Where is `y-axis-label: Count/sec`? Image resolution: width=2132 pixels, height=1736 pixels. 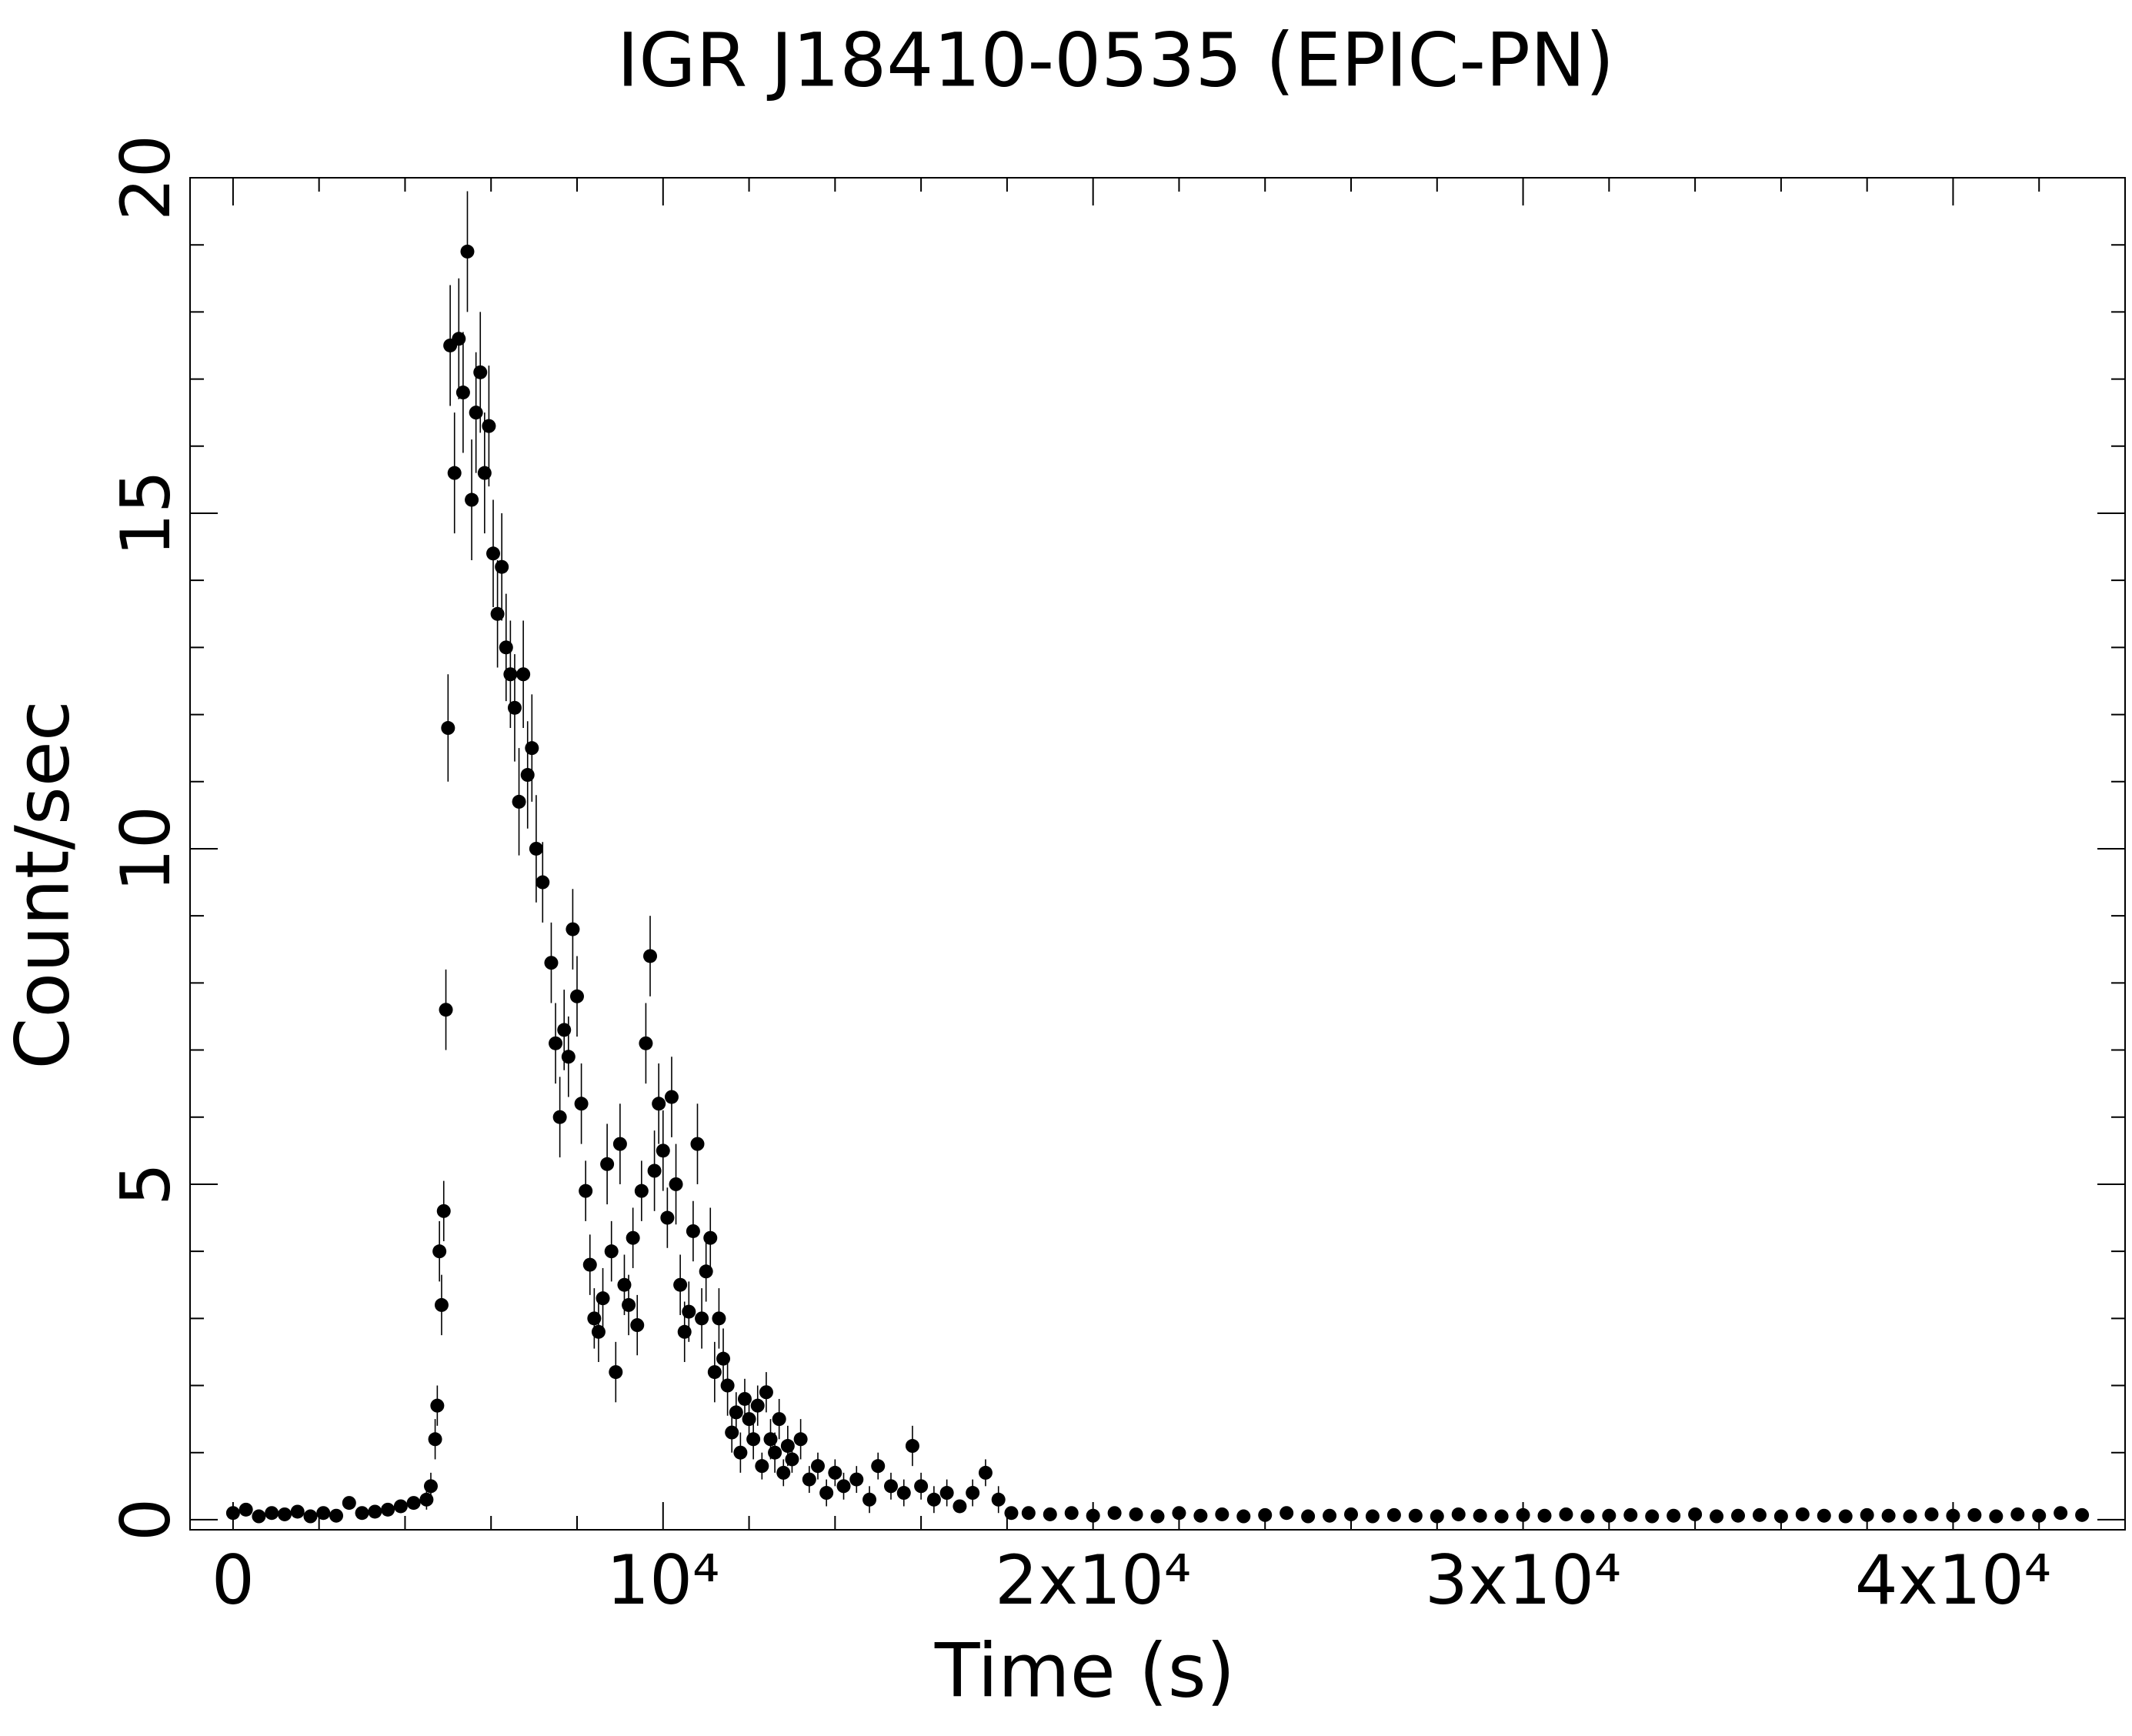
y-axis-label: Count/sec is located at coordinates (42, 884).